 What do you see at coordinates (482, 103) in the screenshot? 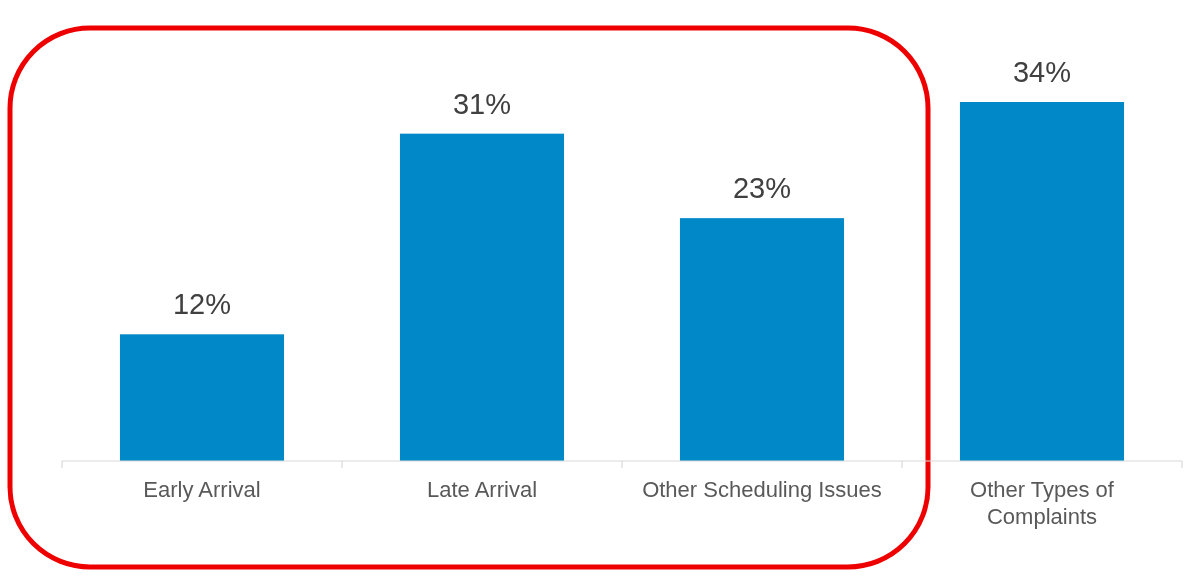
I see `data-label: 31%` at bounding box center [482, 103].